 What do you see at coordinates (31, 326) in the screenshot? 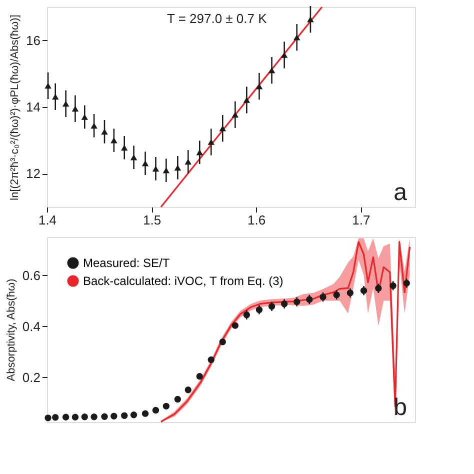
I see `y-tick-label: 0.4` at bounding box center [31, 326].